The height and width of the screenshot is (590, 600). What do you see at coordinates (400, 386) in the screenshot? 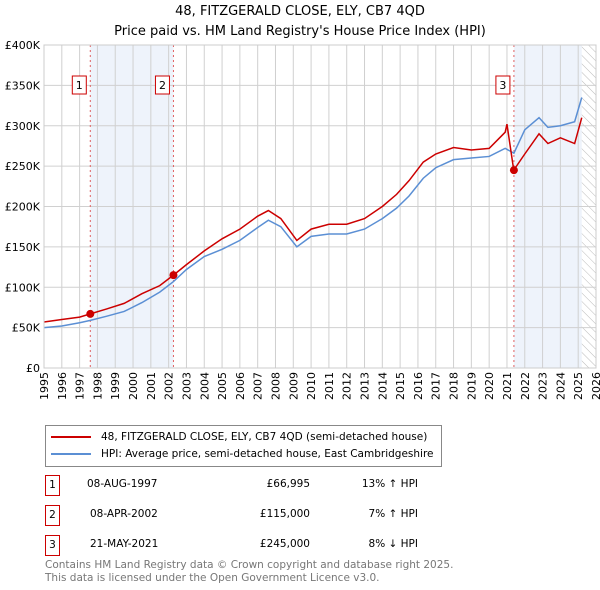
I see `x-tick-label: 2015` at bounding box center [400, 386].